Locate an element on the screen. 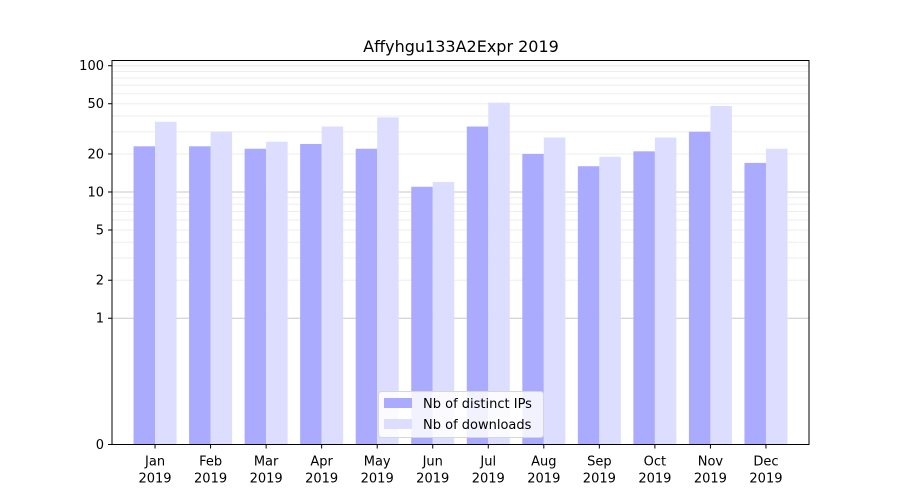 This screenshot has height=500, width=900. legend-entry: Nb of downloads is located at coordinates (477, 425).